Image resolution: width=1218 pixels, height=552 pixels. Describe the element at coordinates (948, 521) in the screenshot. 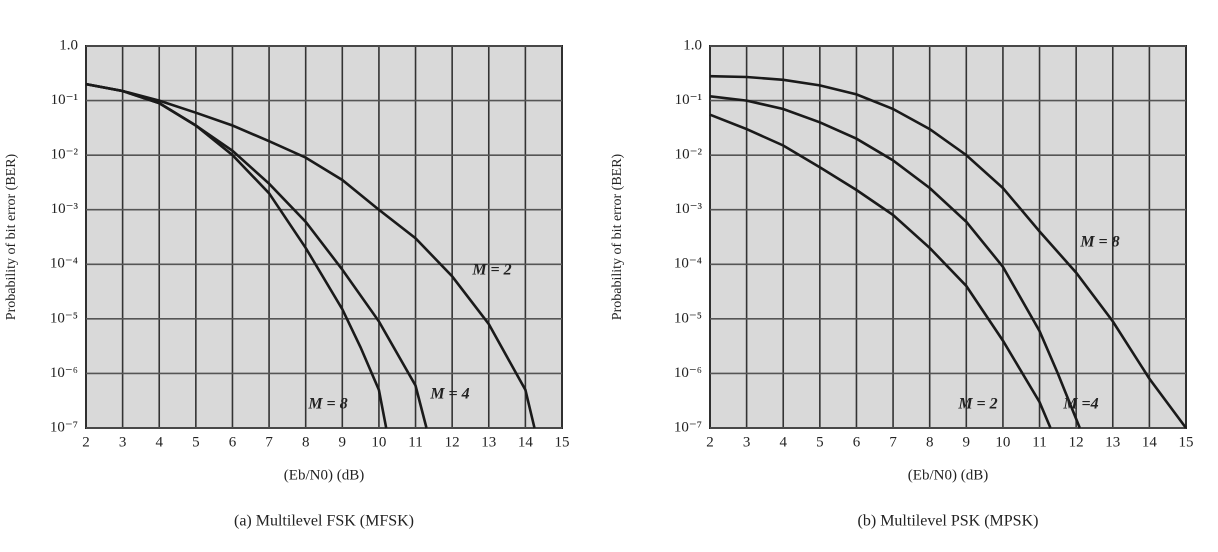

I see `chart-title: (b) Multilevel PSK (MPSK)` at that location.